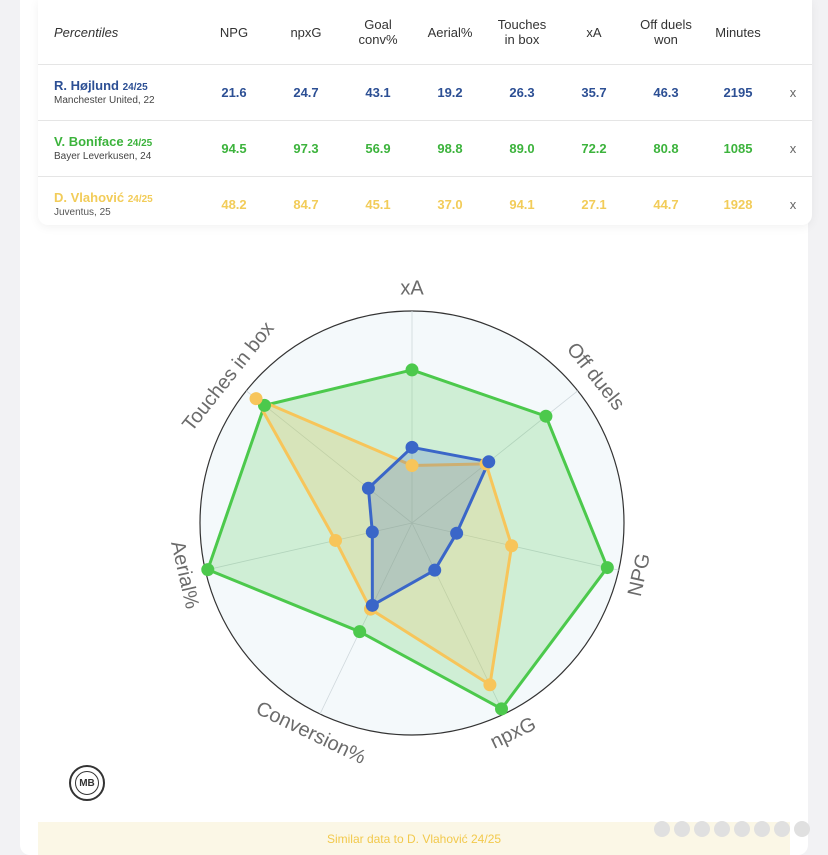 The width and height of the screenshot is (828, 855). I want to click on column-header-text: NPG, so click(234, 32).